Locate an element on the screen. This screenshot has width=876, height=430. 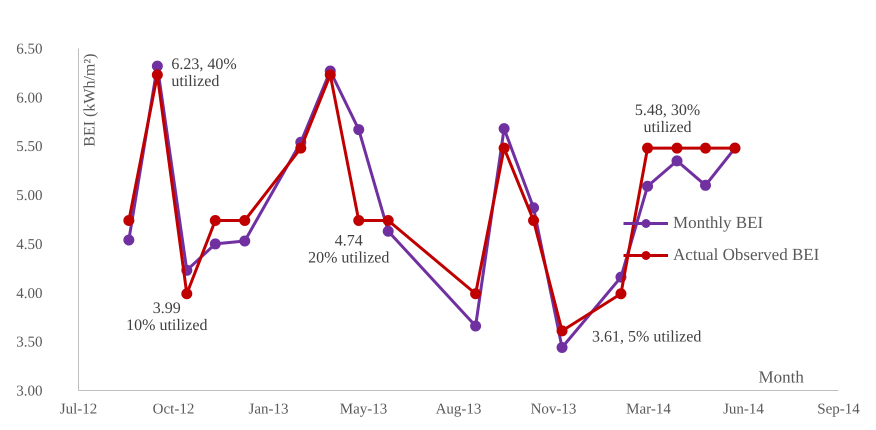
y-tick-label: 5.00 is located at coordinates (29, 196).